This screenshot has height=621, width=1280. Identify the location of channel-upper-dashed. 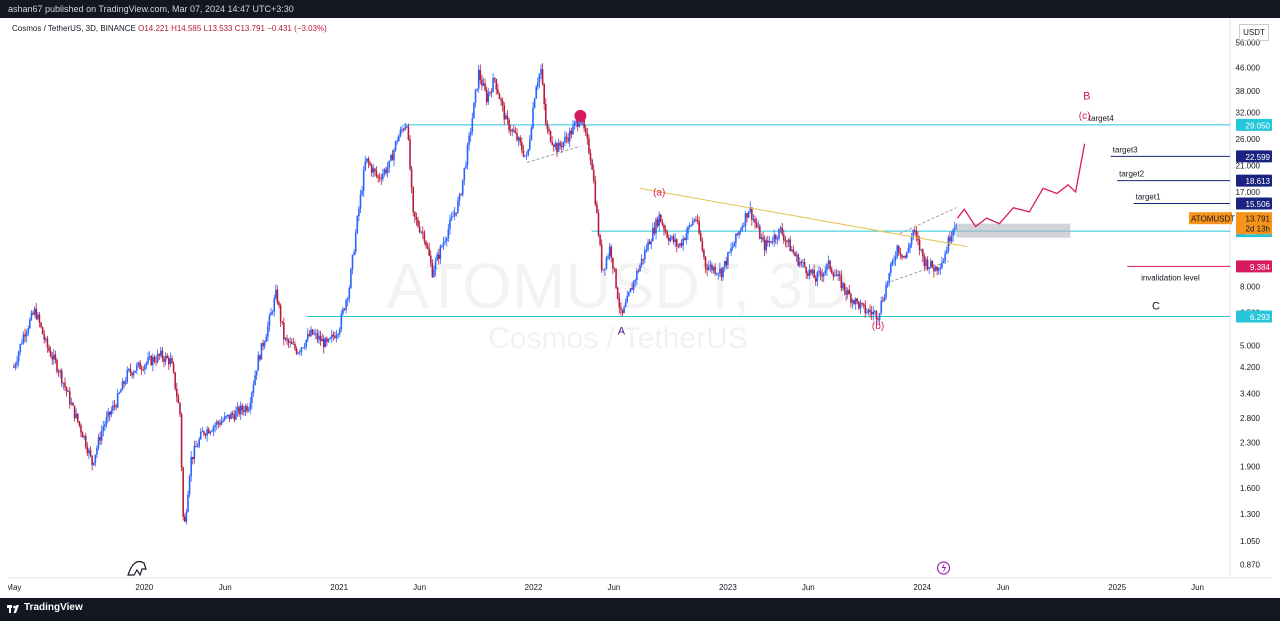
(928, 220).